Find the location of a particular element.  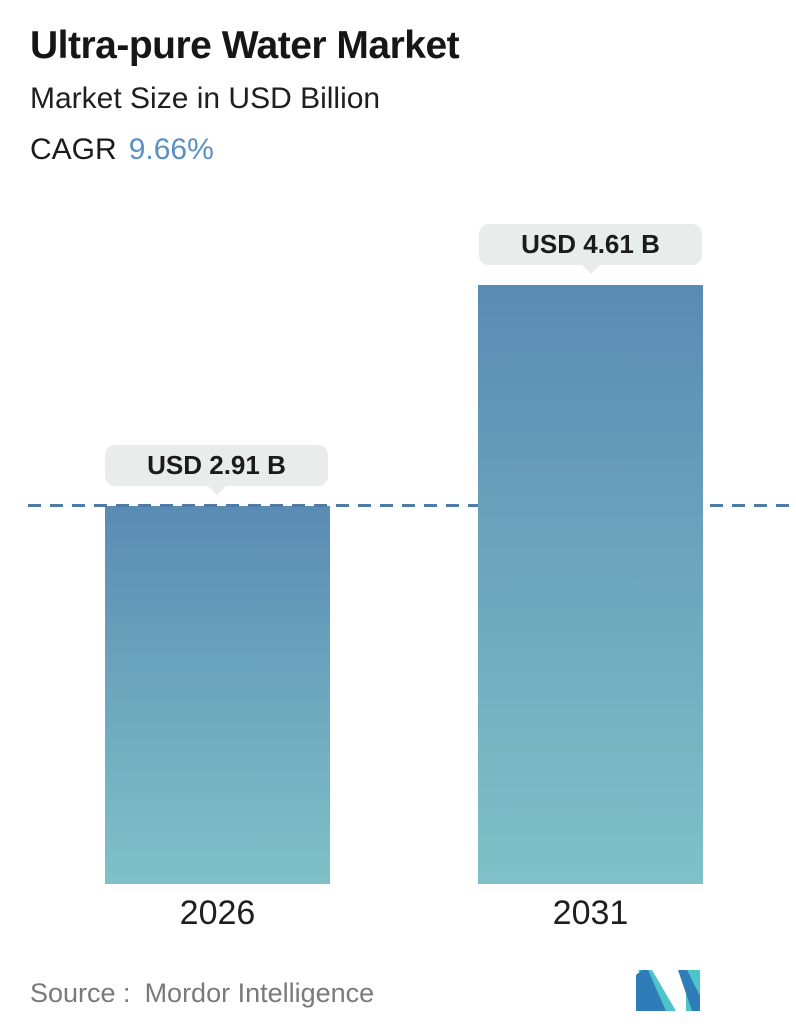

axis-label-2026: 2026 is located at coordinates (217, 913).